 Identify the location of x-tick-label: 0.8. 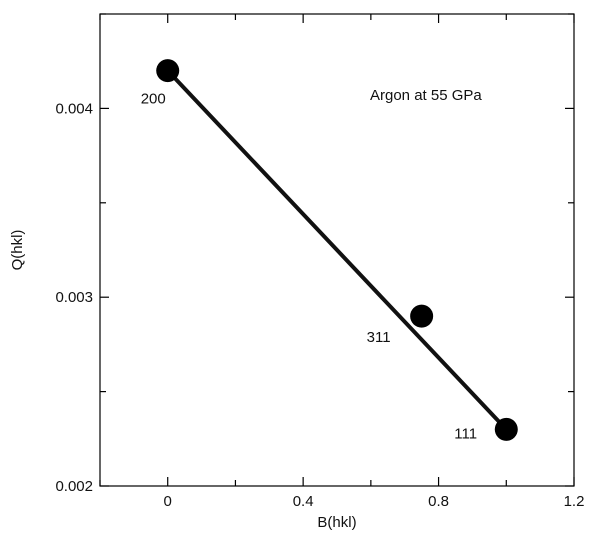
(438, 501).